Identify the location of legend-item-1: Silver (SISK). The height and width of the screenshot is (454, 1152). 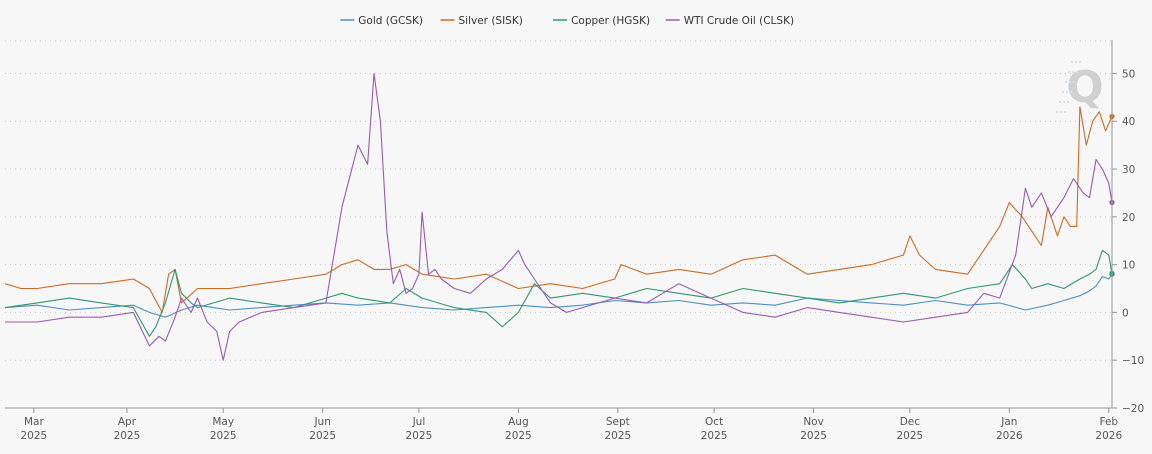
(481, 21).